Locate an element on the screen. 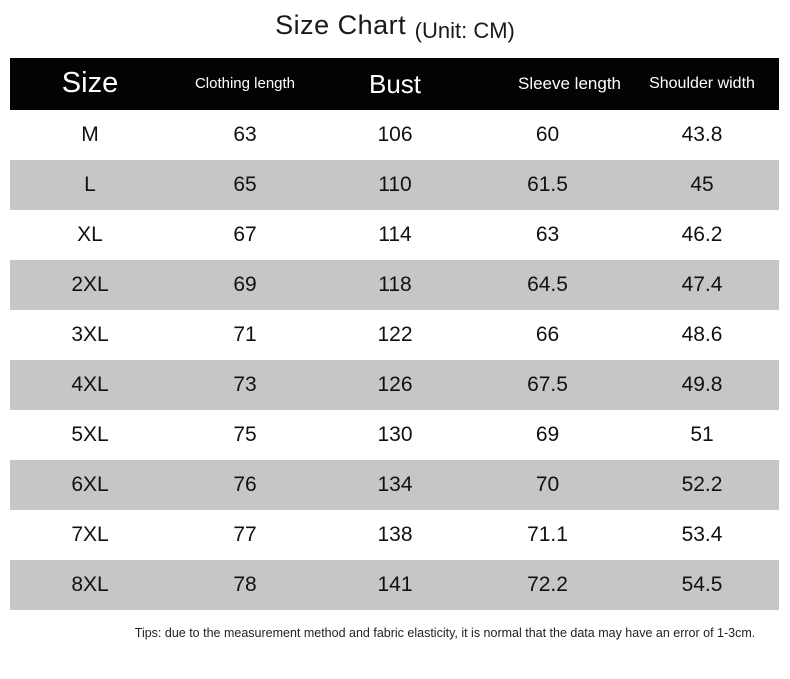 The height and width of the screenshot is (679, 790). bust-cell: 114 is located at coordinates (395, 234).